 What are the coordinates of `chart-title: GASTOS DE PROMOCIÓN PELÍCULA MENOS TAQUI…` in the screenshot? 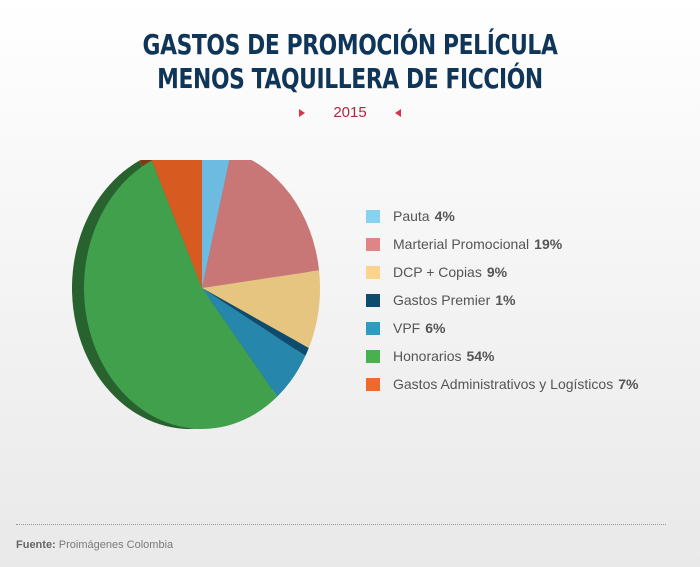 It's located at (350, 62).